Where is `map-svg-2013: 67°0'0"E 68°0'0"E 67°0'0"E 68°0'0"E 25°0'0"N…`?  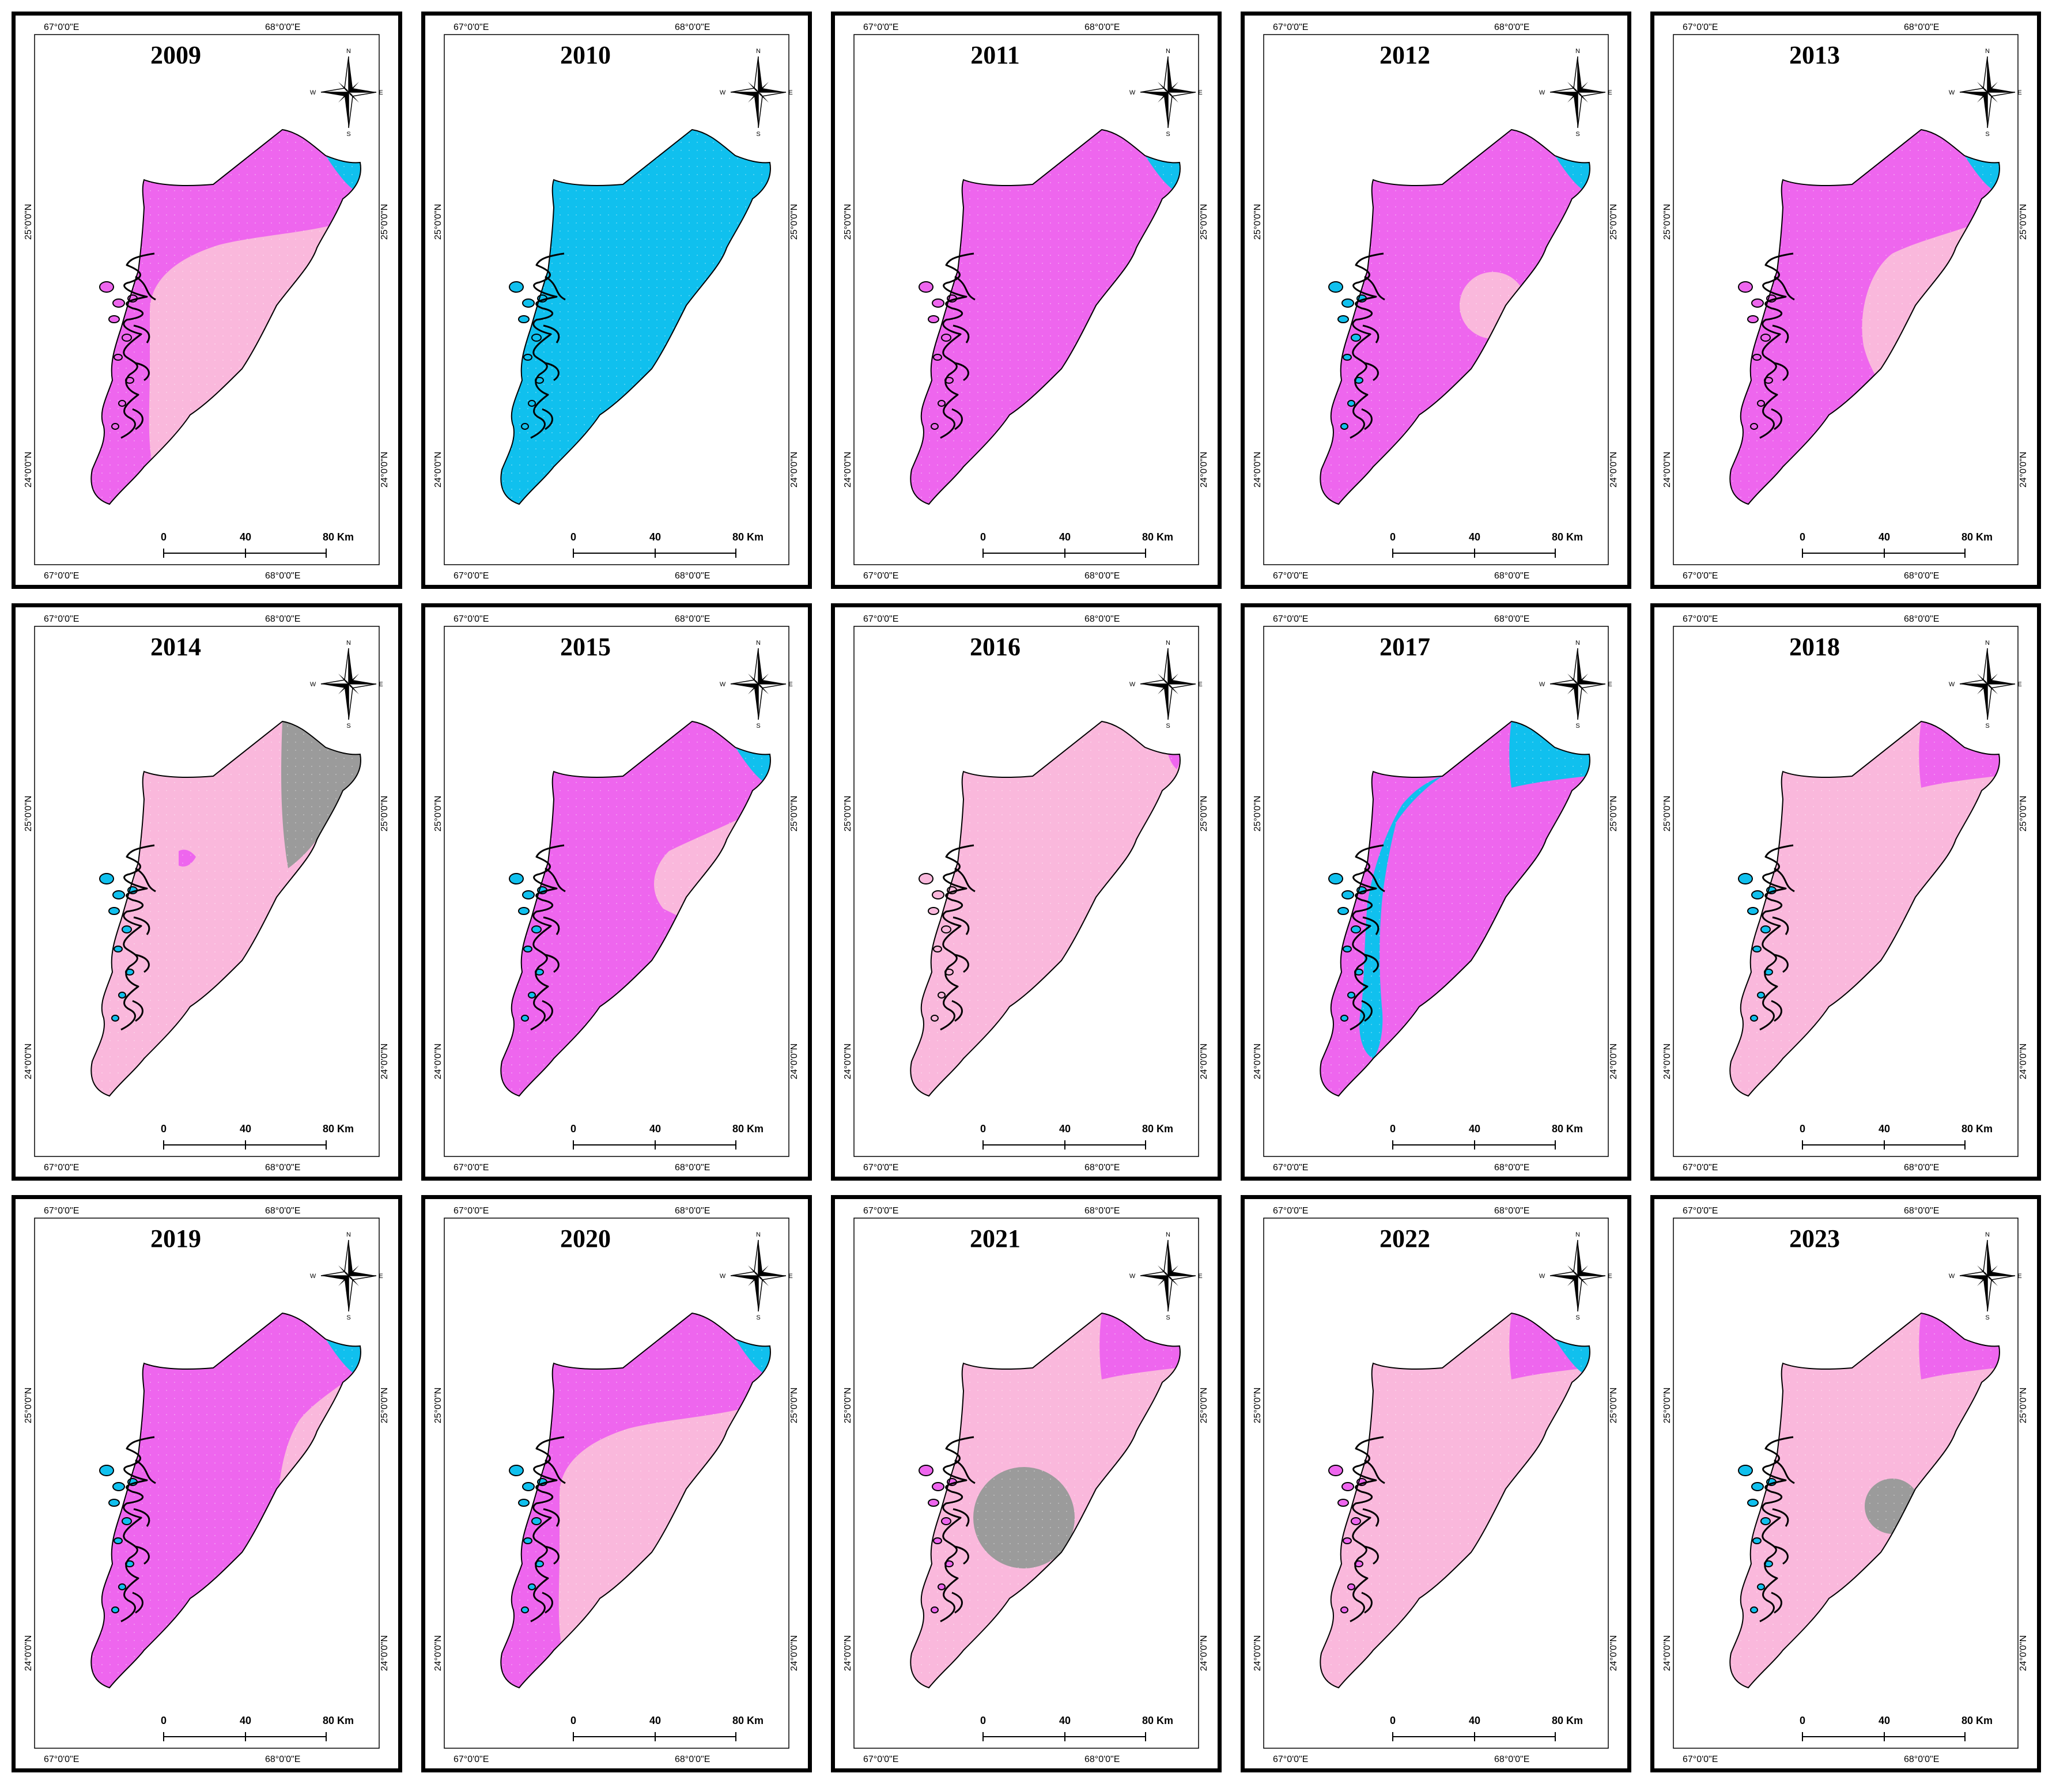
map-svg-2013: 67°0'0"E 68°0'0"E 67°0'0"E 68°0'0"E 25°0'0"N… is located at coordinates (1845, 301).